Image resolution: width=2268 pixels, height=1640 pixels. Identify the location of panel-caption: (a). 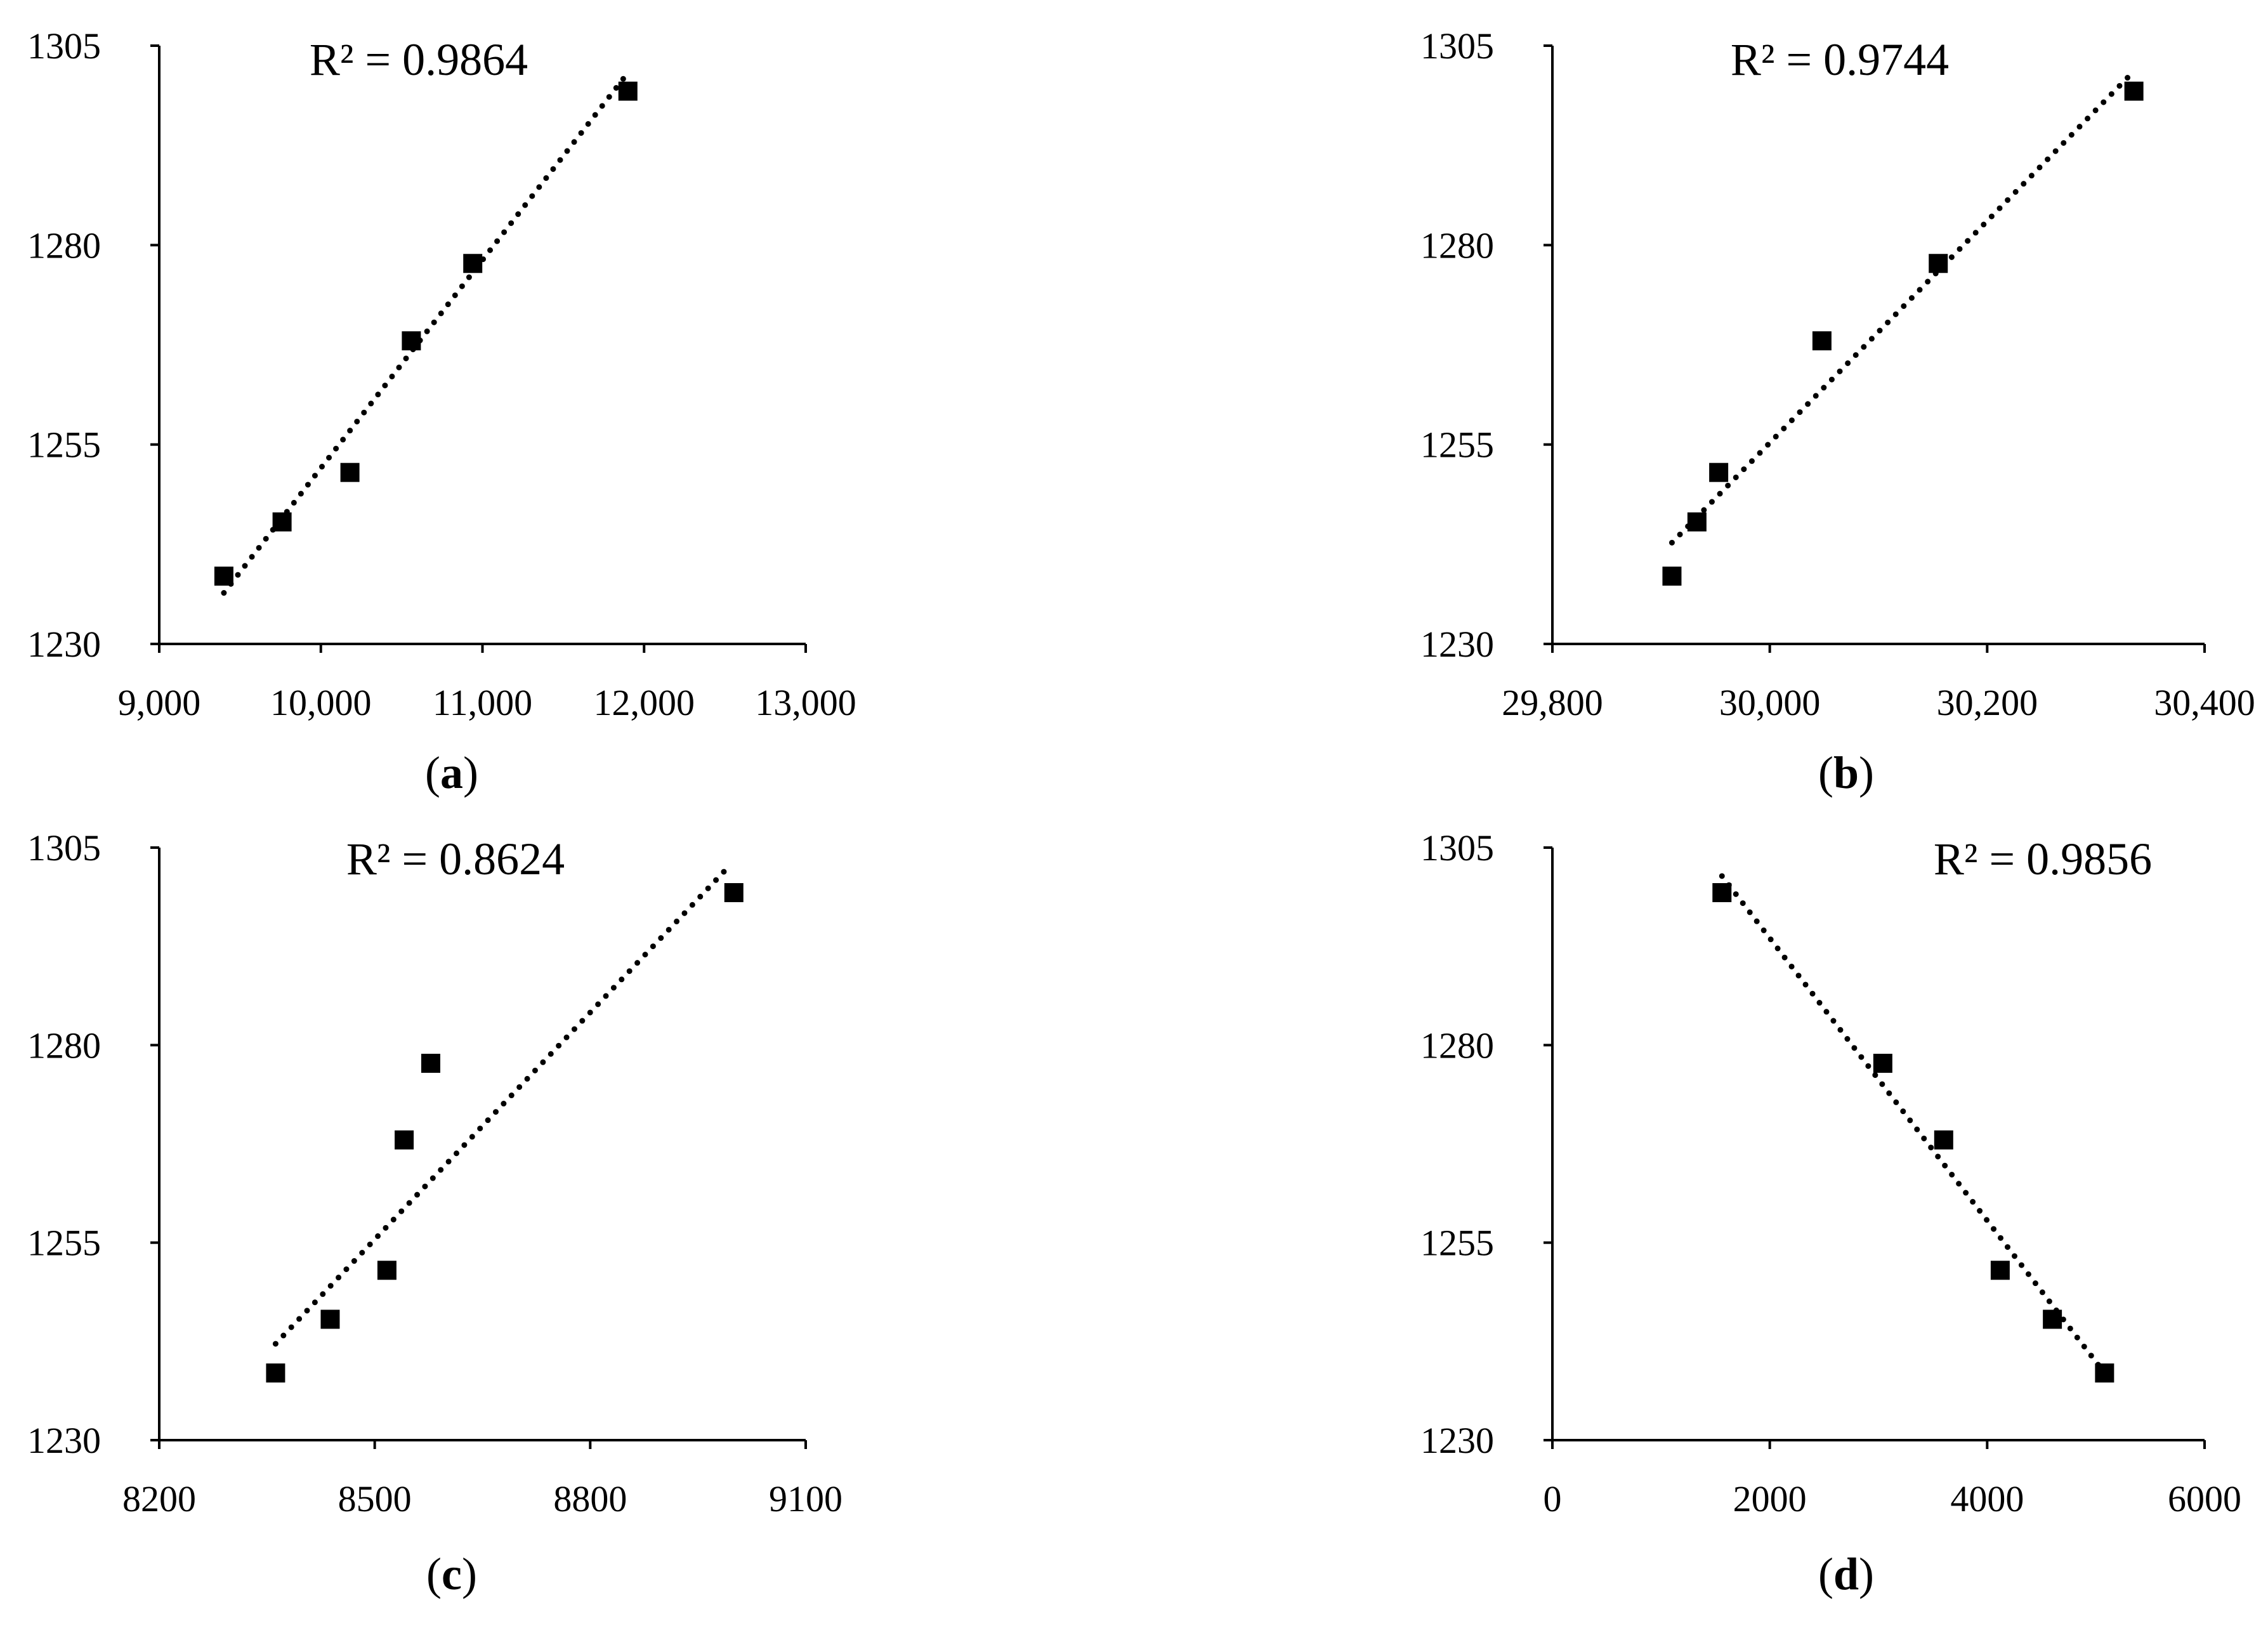
(451, 772).